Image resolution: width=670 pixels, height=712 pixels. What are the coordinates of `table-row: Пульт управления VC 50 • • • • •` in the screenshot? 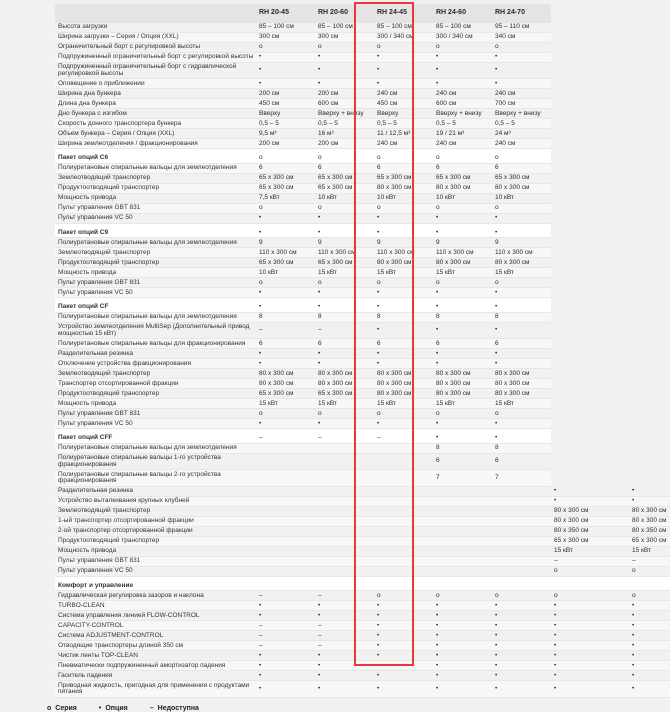 It's located at (362, 292).